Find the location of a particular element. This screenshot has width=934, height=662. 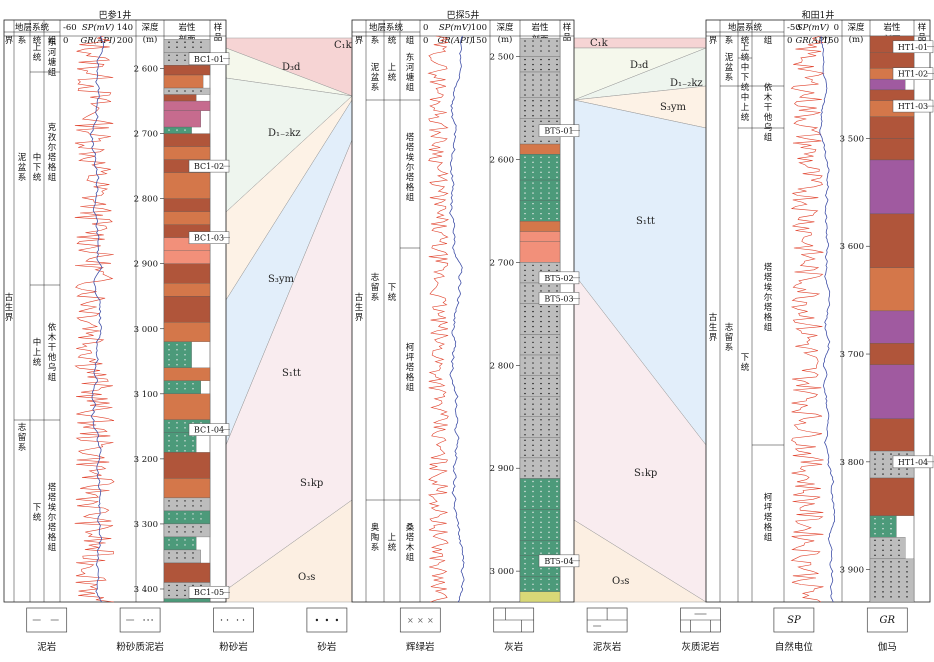

unit-label: S₁kp is located at coordinates (645, 473).